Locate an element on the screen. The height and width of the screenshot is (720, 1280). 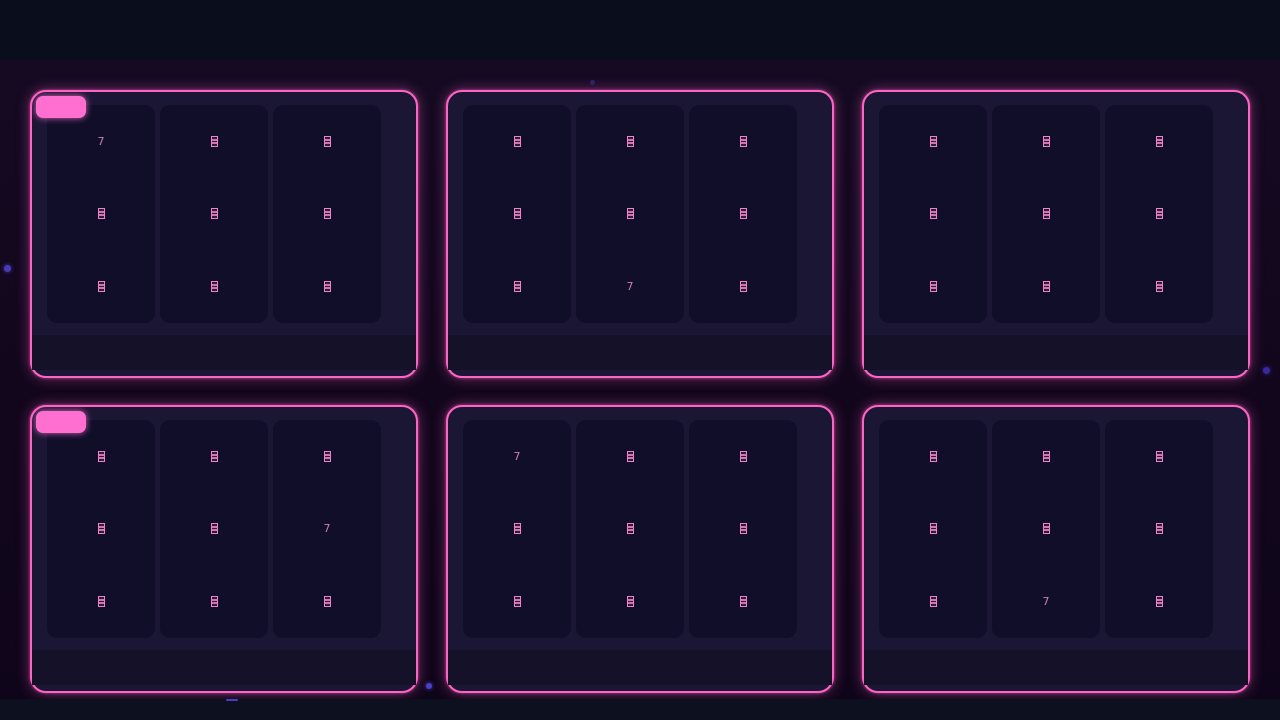
bottom-bar is located at coordinates (640, 709).